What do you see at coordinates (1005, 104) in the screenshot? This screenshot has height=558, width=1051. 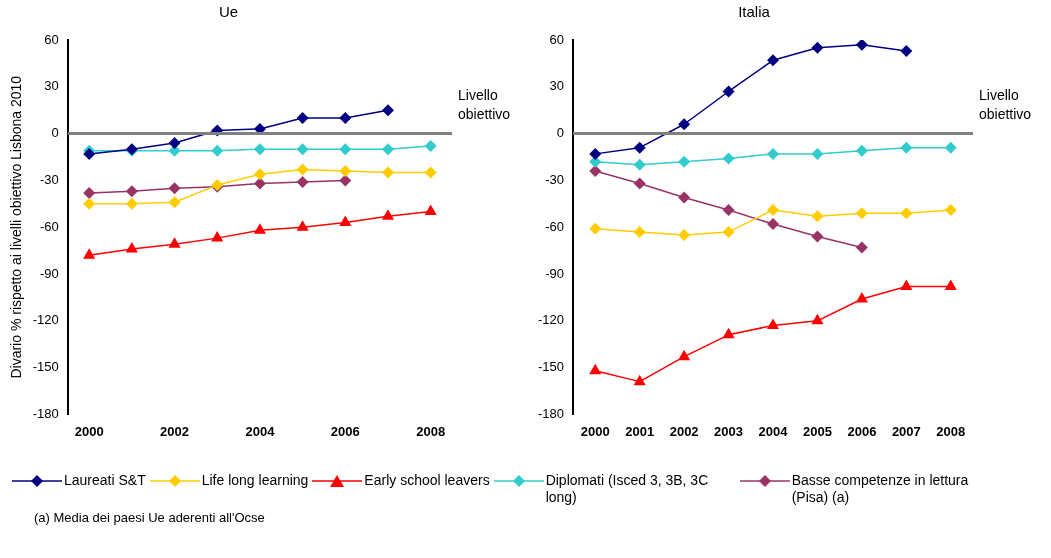 I see `ref-line-label: Livello obiettivo` at bounding box center [1005, 104].